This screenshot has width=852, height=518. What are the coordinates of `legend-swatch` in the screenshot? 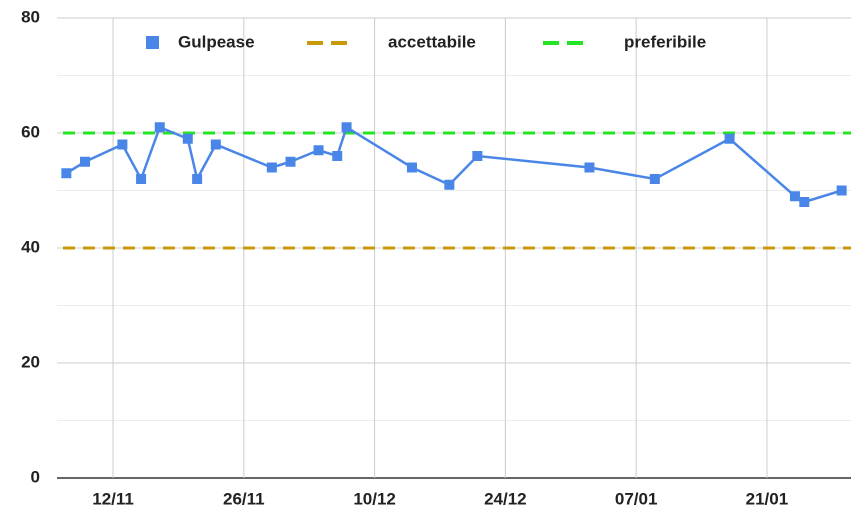 It's located at (152, 42).